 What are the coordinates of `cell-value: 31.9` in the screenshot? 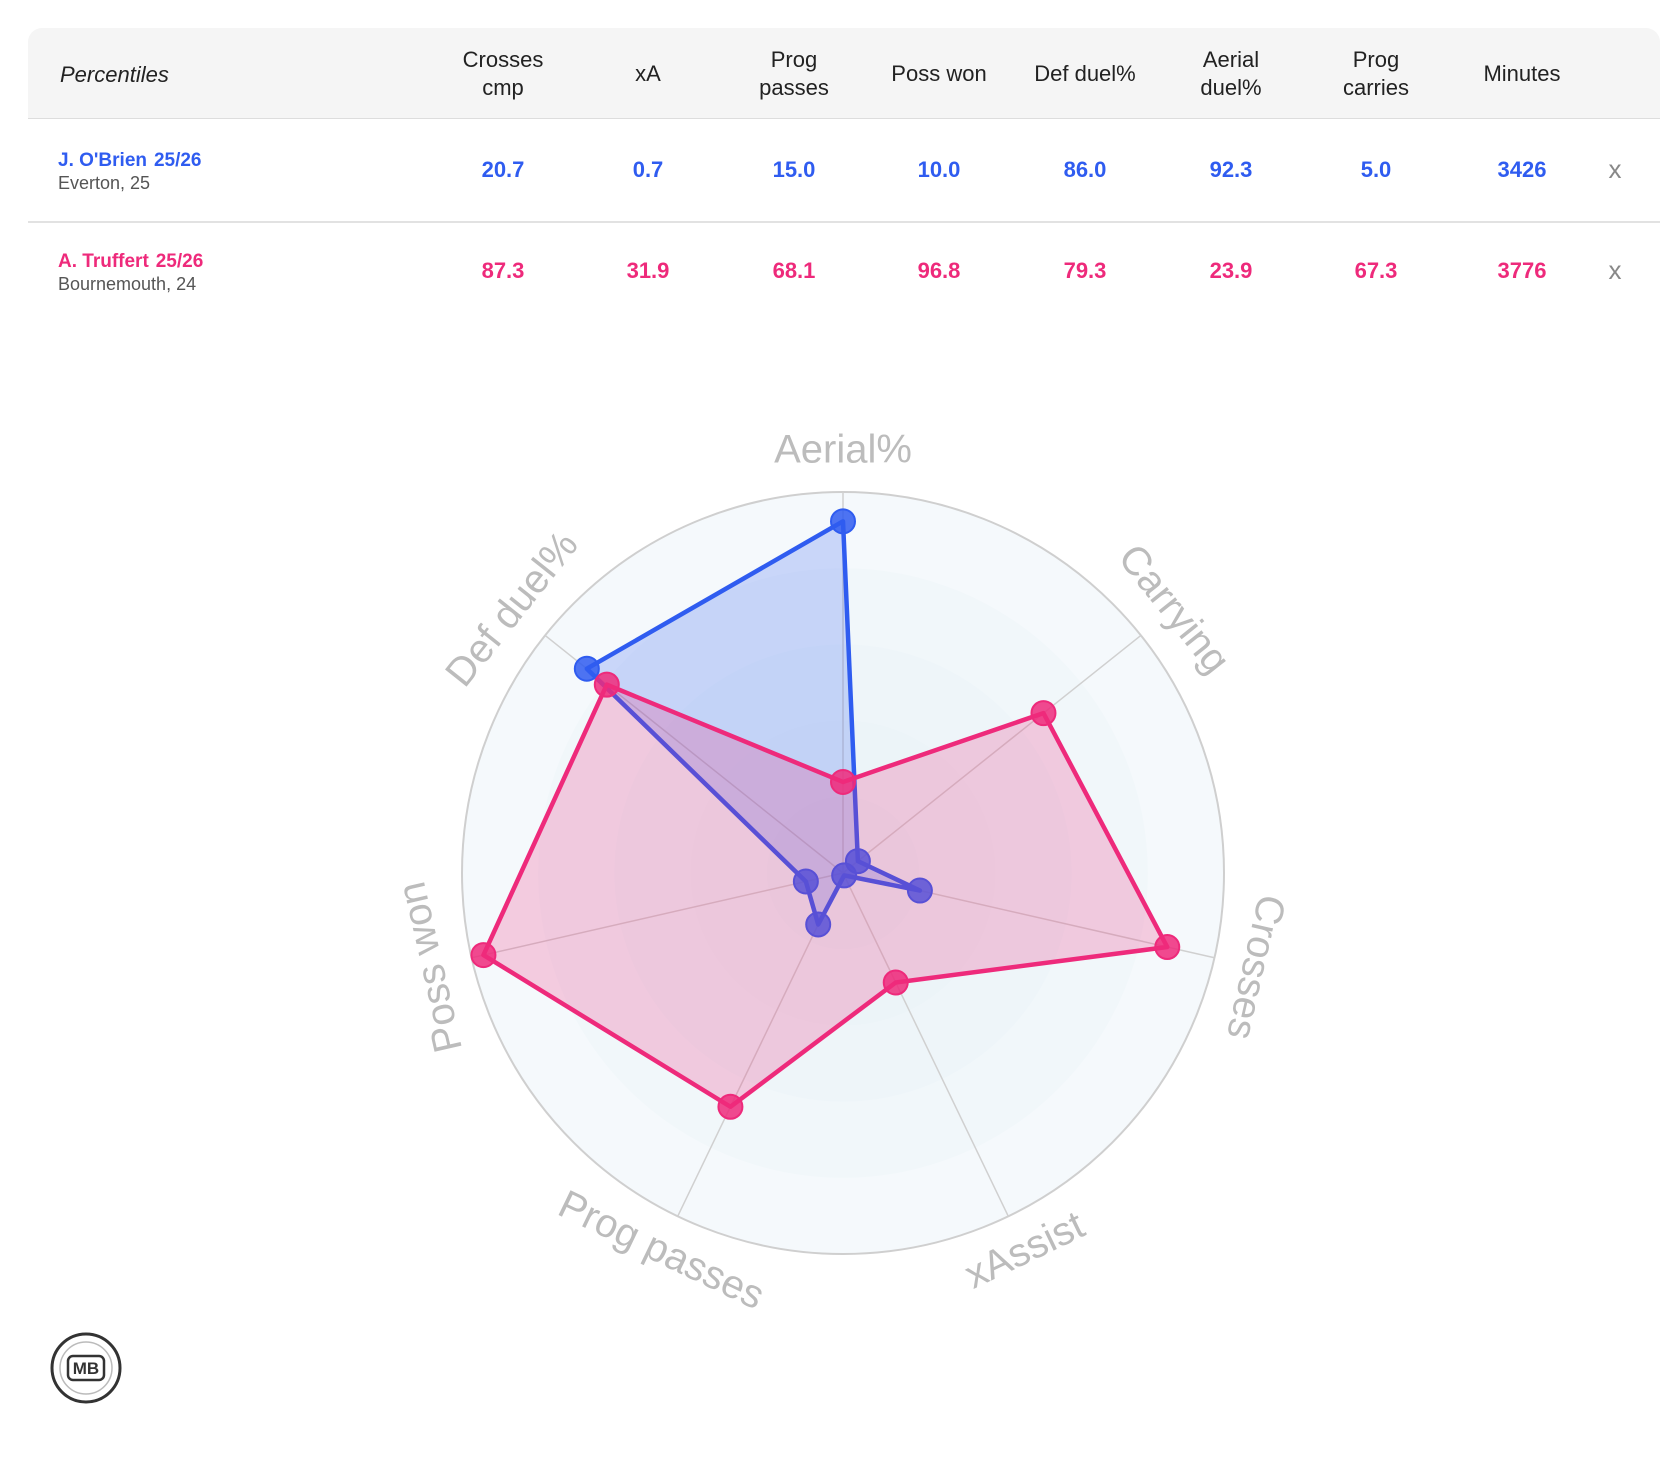 It's located at (648, 270).